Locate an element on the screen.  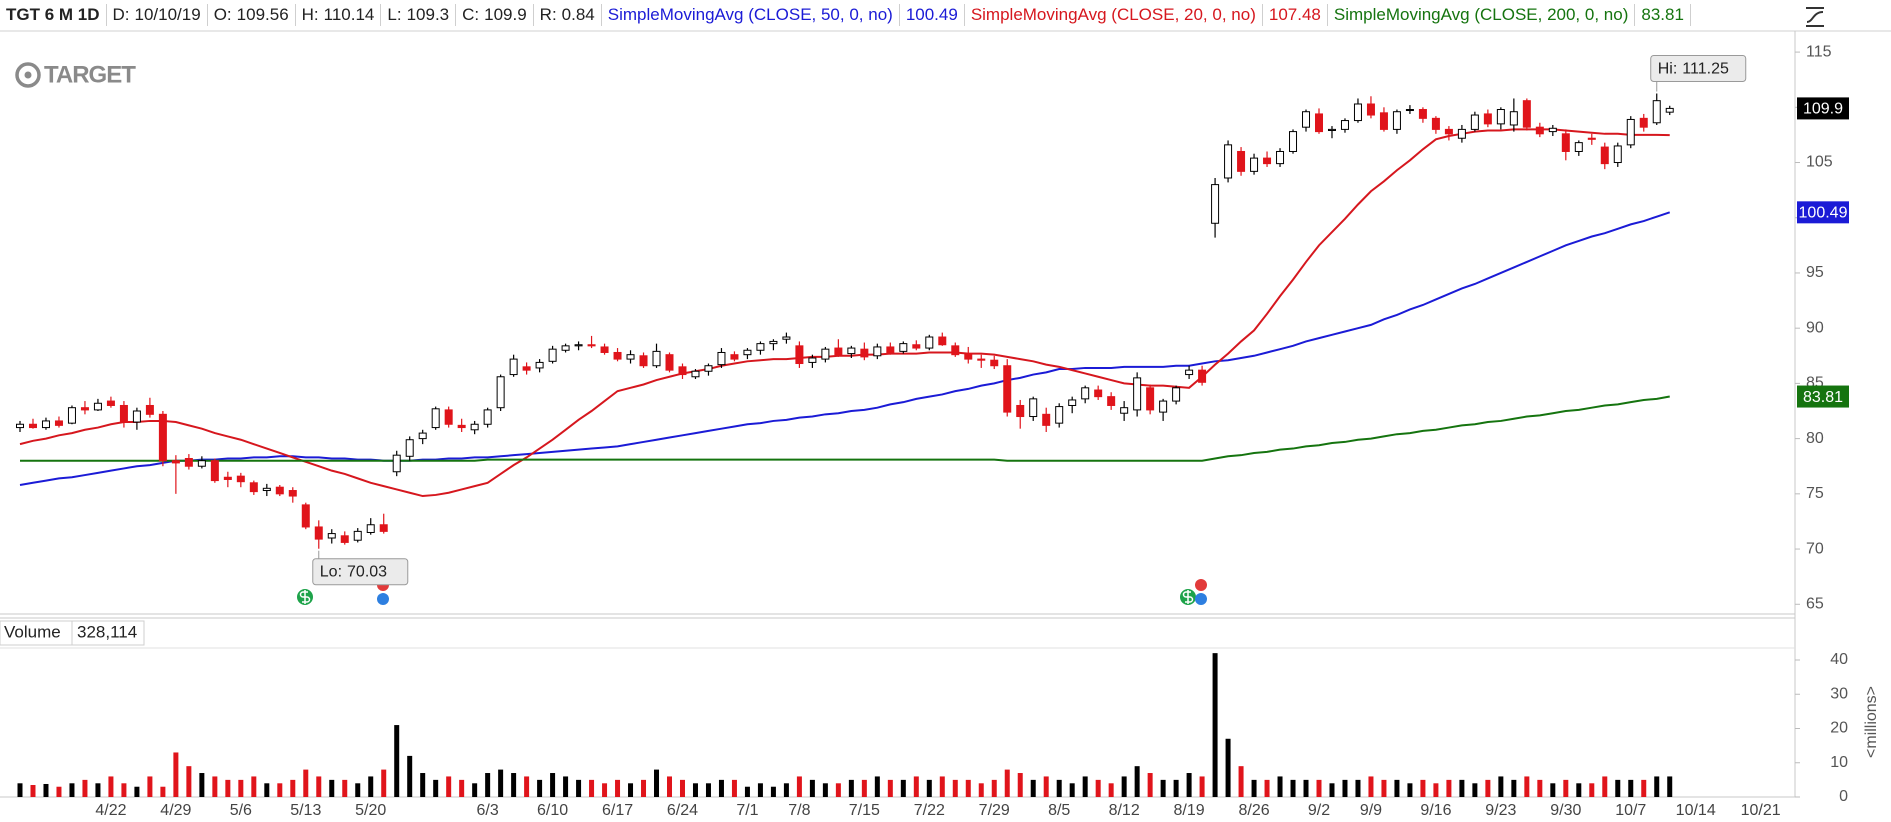
menu-icon is located at coordinates (1815, 16).